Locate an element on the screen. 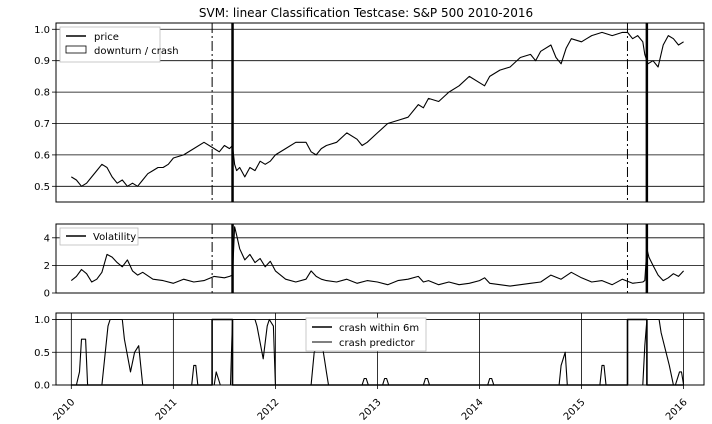 The width and height of the screenshot is (712, 424). tick-label-y: 2 is located at coordinates (47, 266).